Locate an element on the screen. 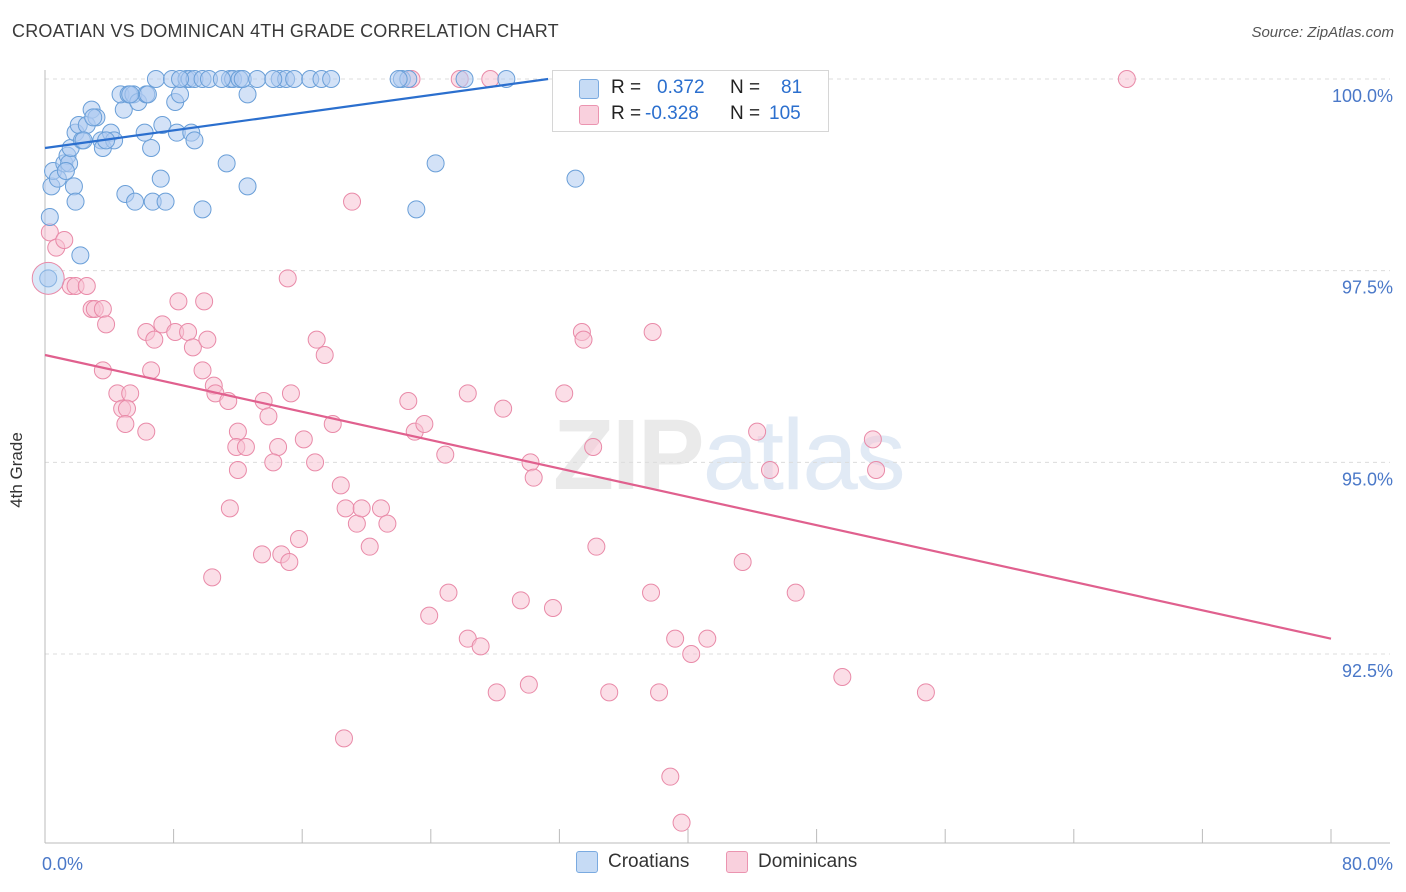 Image resolution: width=1406 pixels, height=892 pixels. dominicans-swatch is located at coordinates (589, 115).